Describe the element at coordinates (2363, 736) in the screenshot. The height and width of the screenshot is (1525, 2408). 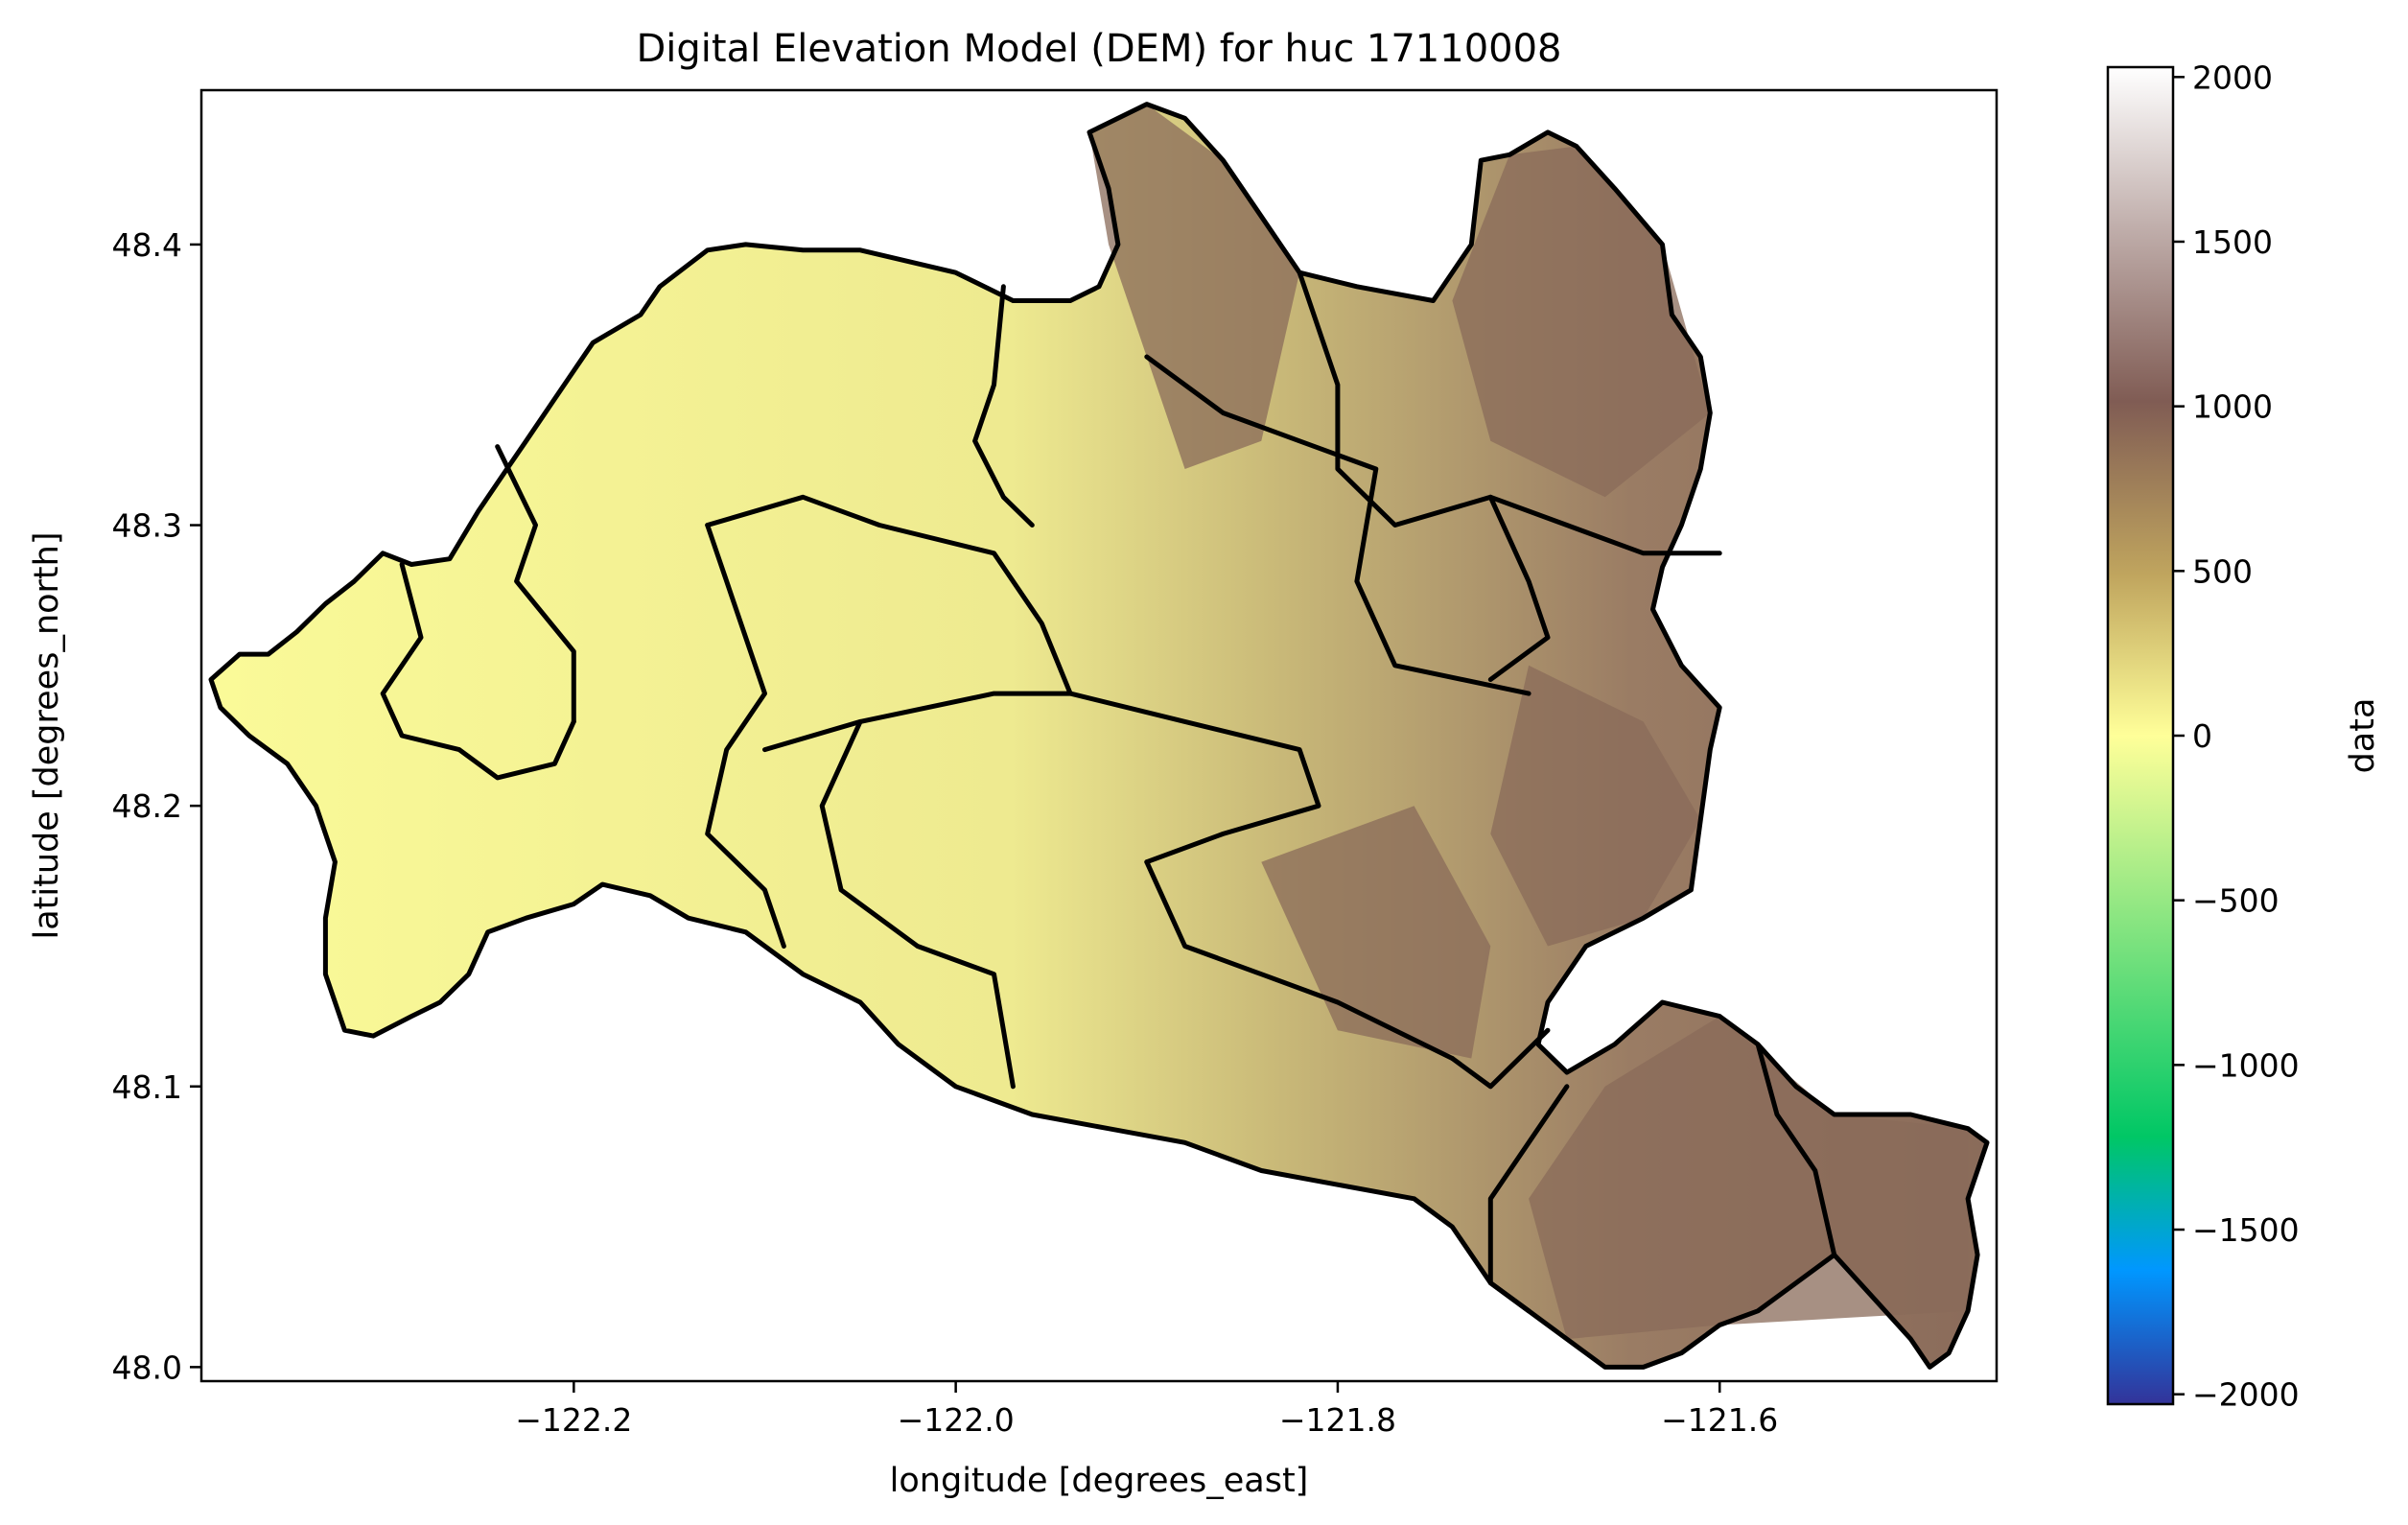
I see `colorbar-label: data` at that location.